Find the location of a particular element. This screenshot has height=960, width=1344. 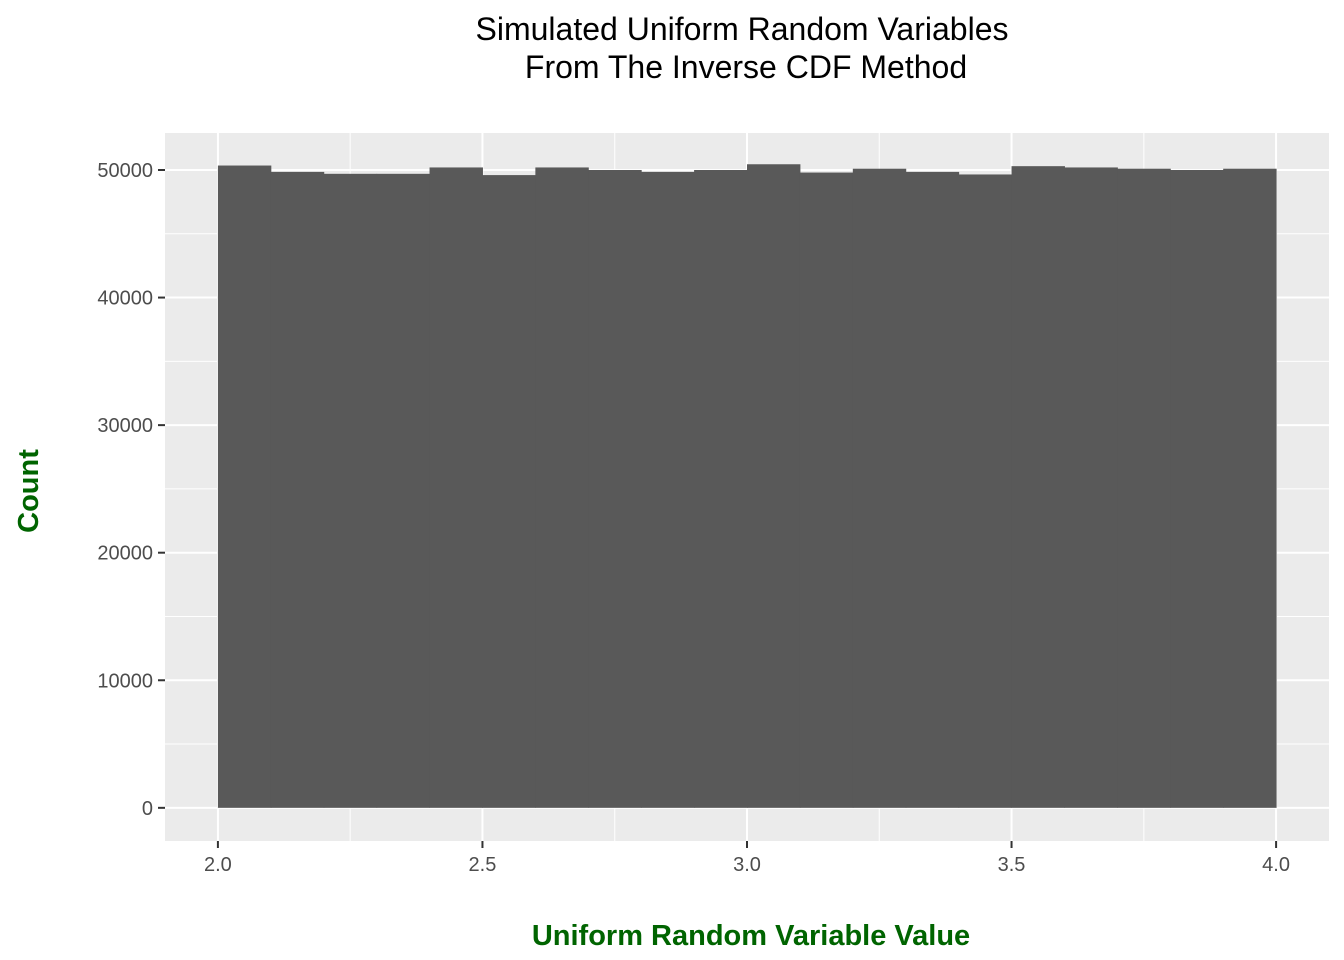

chart-subtitle: From The Inverse CDF Method is located at coordinates (746, 67).